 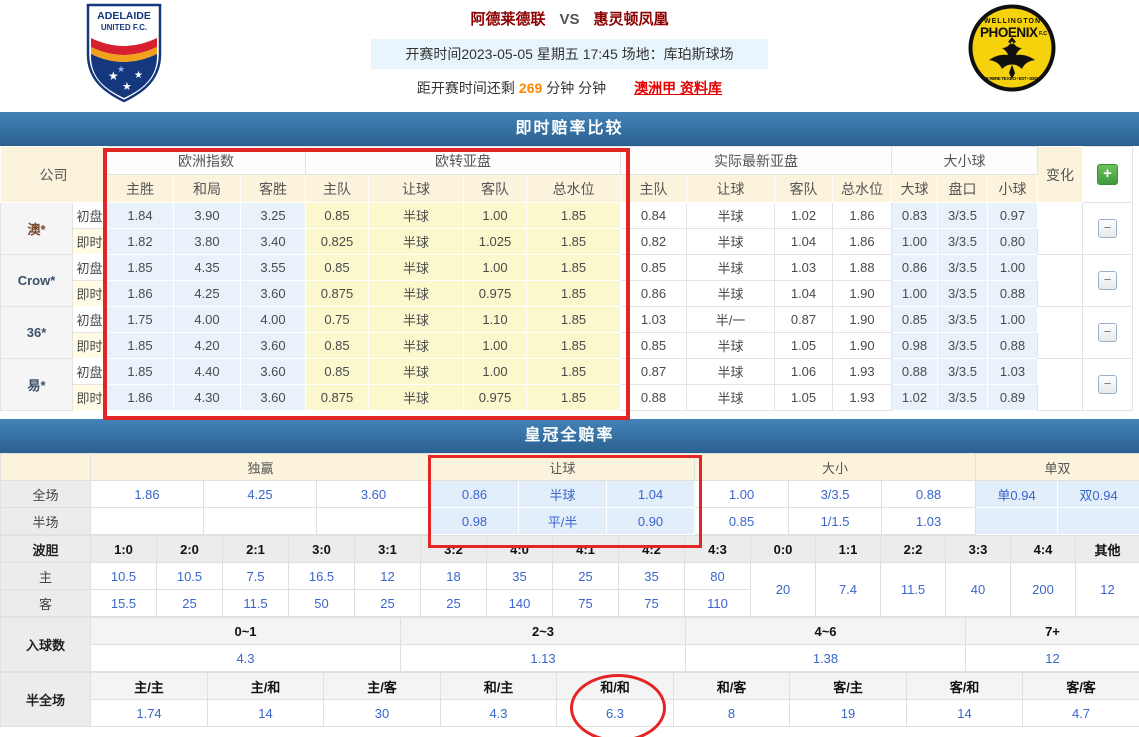 I want to click on odds-value: 8, so click(x=731, y=713).